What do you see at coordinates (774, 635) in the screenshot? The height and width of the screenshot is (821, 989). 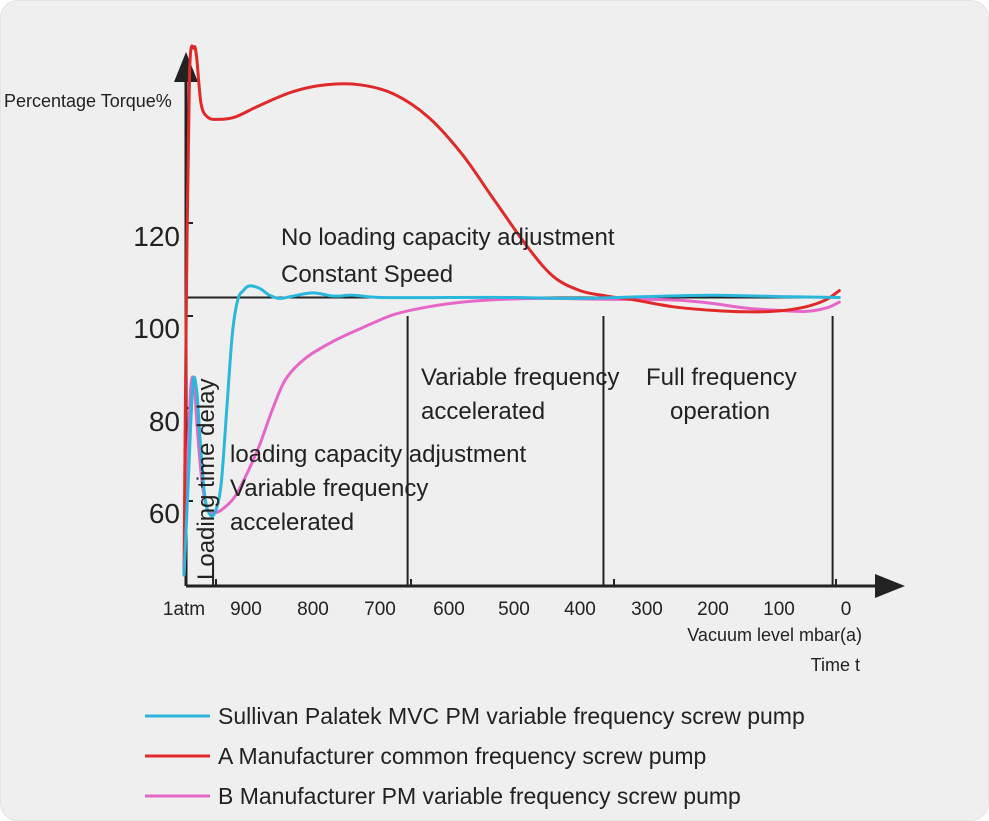 I see `x-axis-title: Vacuum level mbar(a)` at bounding box center [774, 635].